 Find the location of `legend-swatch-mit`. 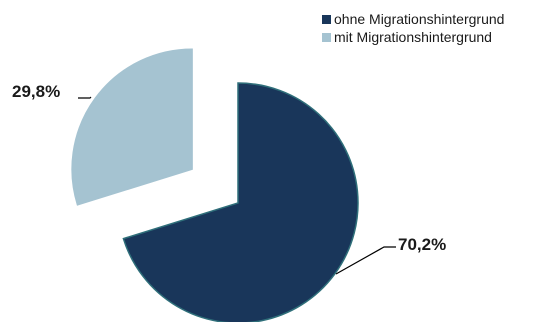

legend-swatch-mit is located at coordinates (326, 37).